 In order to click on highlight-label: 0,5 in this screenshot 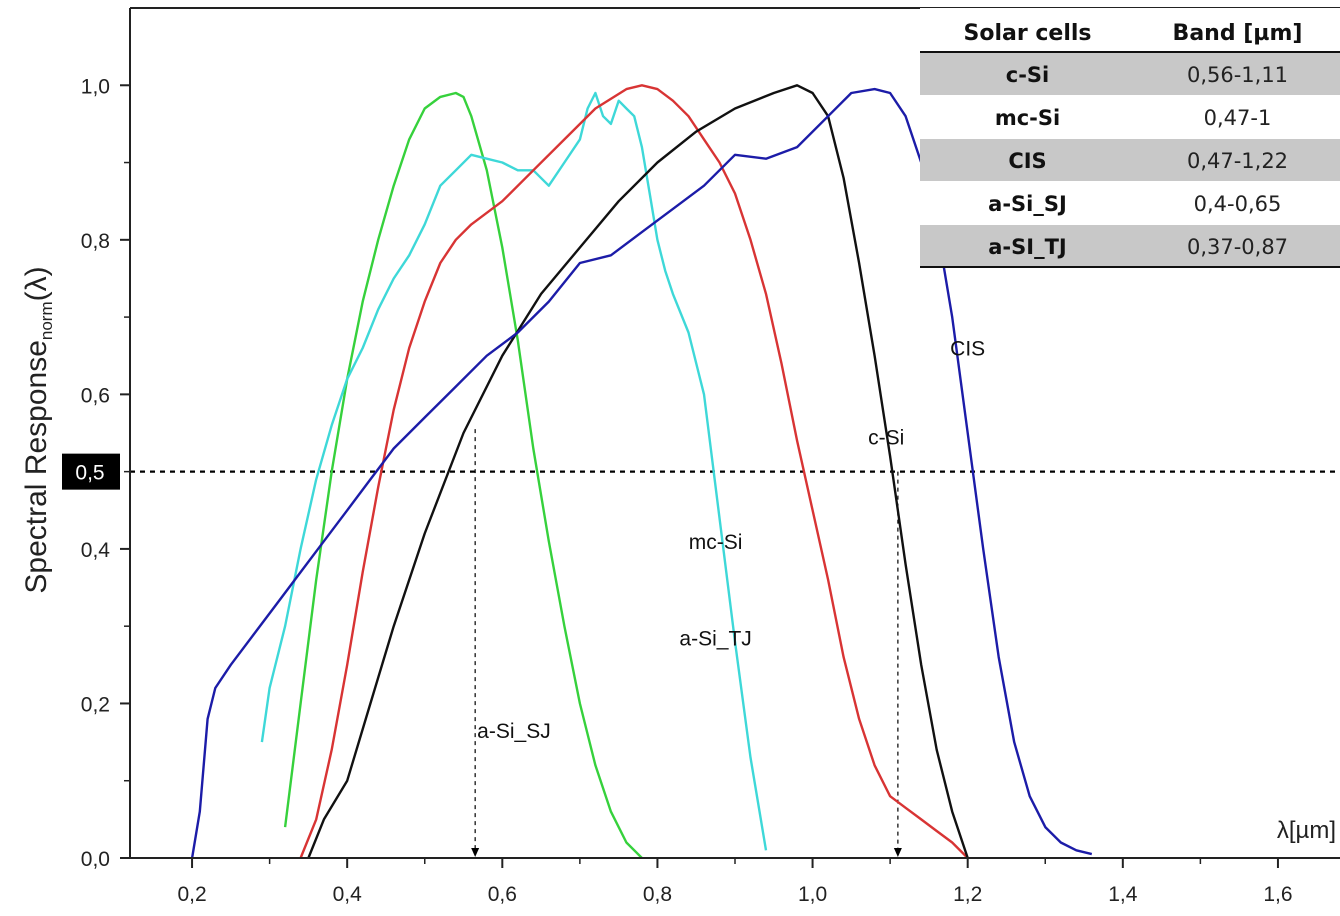, I will do `click(89, 473)`.